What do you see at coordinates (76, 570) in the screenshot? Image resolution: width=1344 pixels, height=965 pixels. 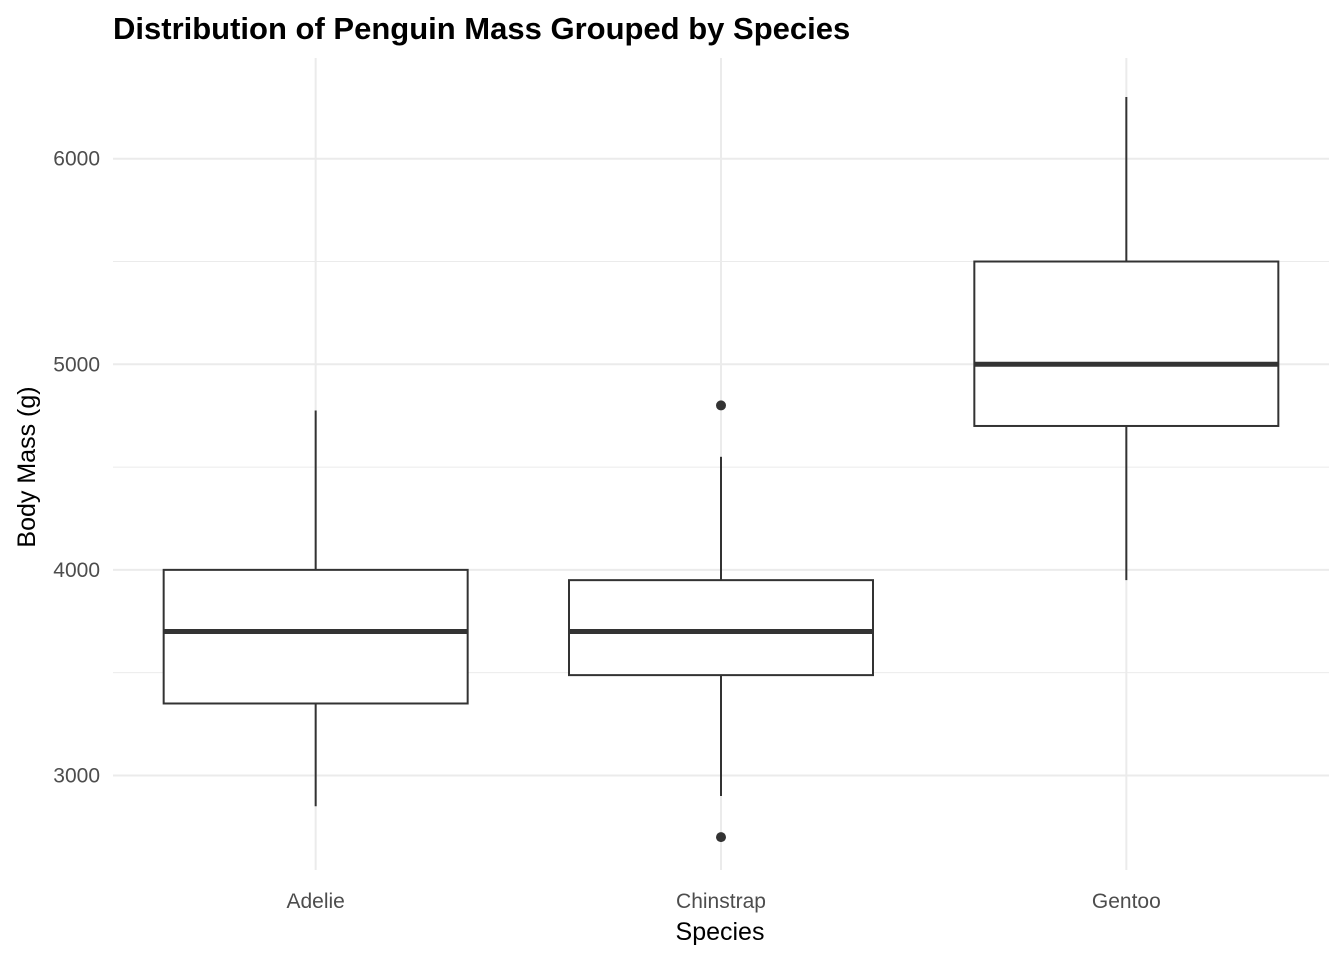 I see `y-tick-label: 4000` at bounding box center [76, 570].